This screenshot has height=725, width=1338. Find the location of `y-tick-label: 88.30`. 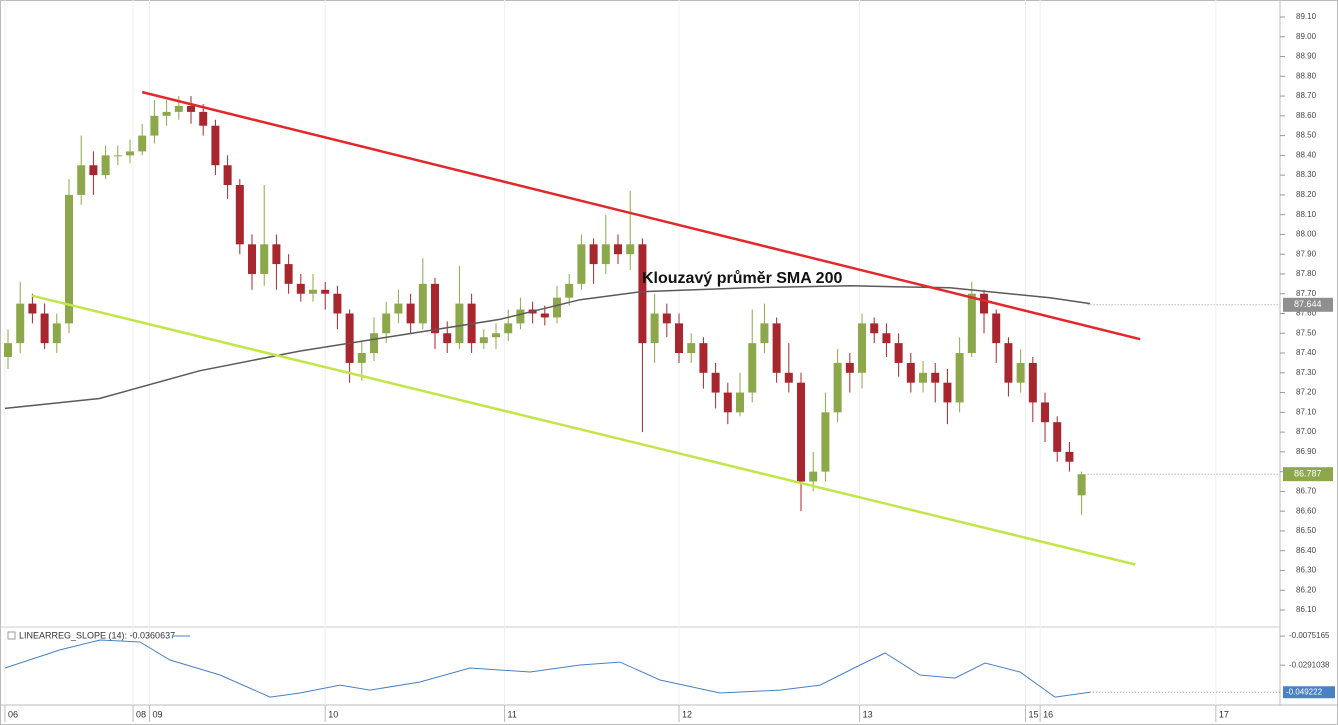

y-tick-label: 88.30 is located at coordinates (1306, 174).